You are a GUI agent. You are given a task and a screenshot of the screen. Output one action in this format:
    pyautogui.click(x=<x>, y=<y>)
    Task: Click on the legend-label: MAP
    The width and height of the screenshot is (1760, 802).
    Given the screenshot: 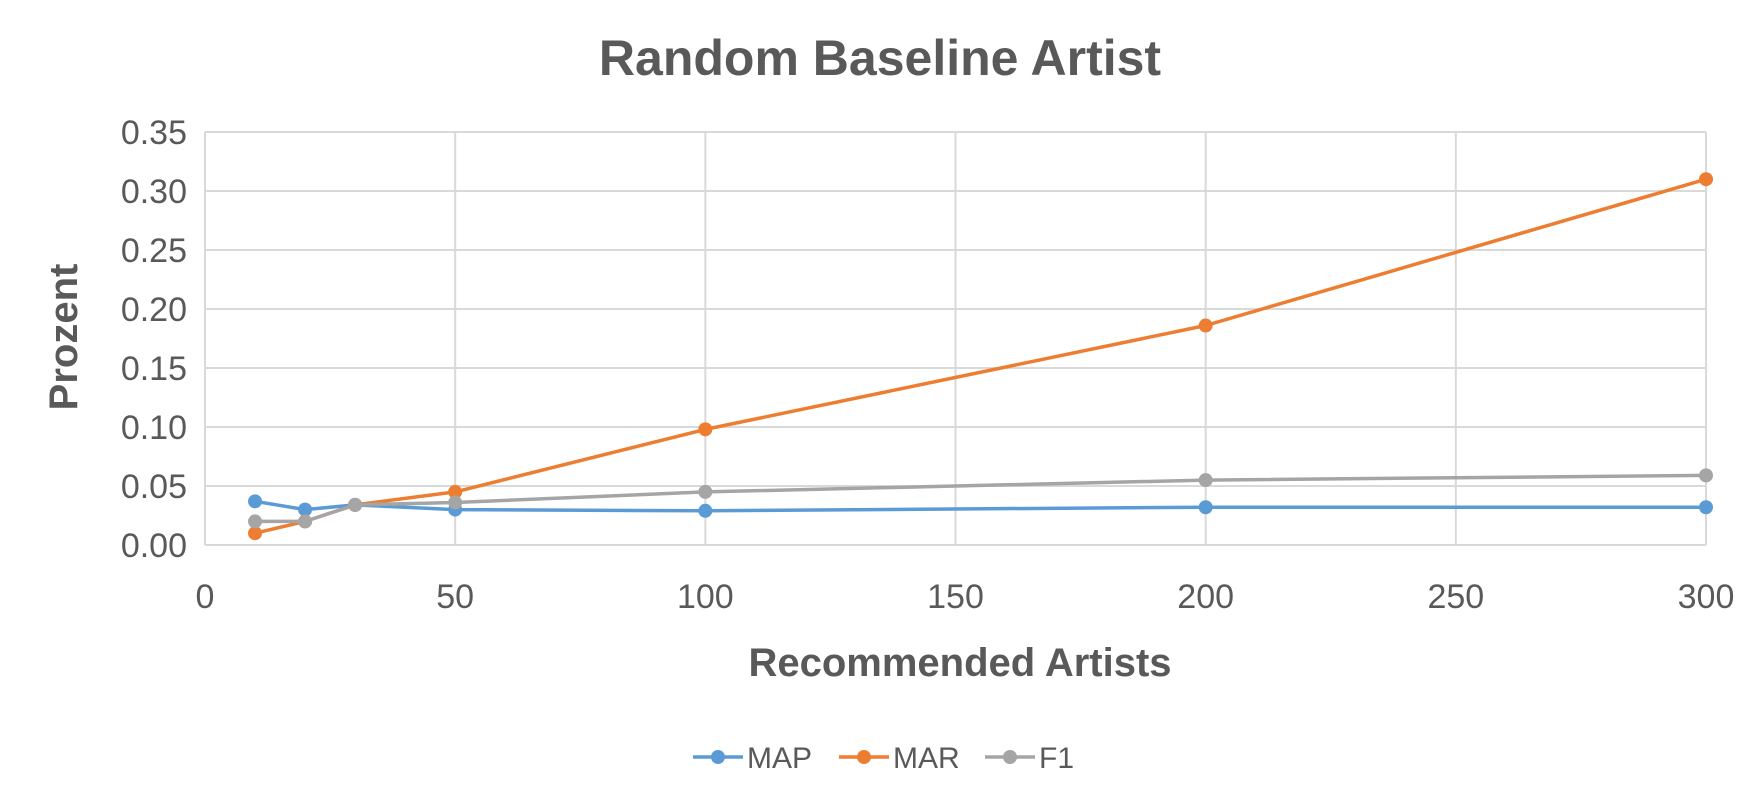 What is the action you would take?
    pyautogui.click(x=779, y=758)
    